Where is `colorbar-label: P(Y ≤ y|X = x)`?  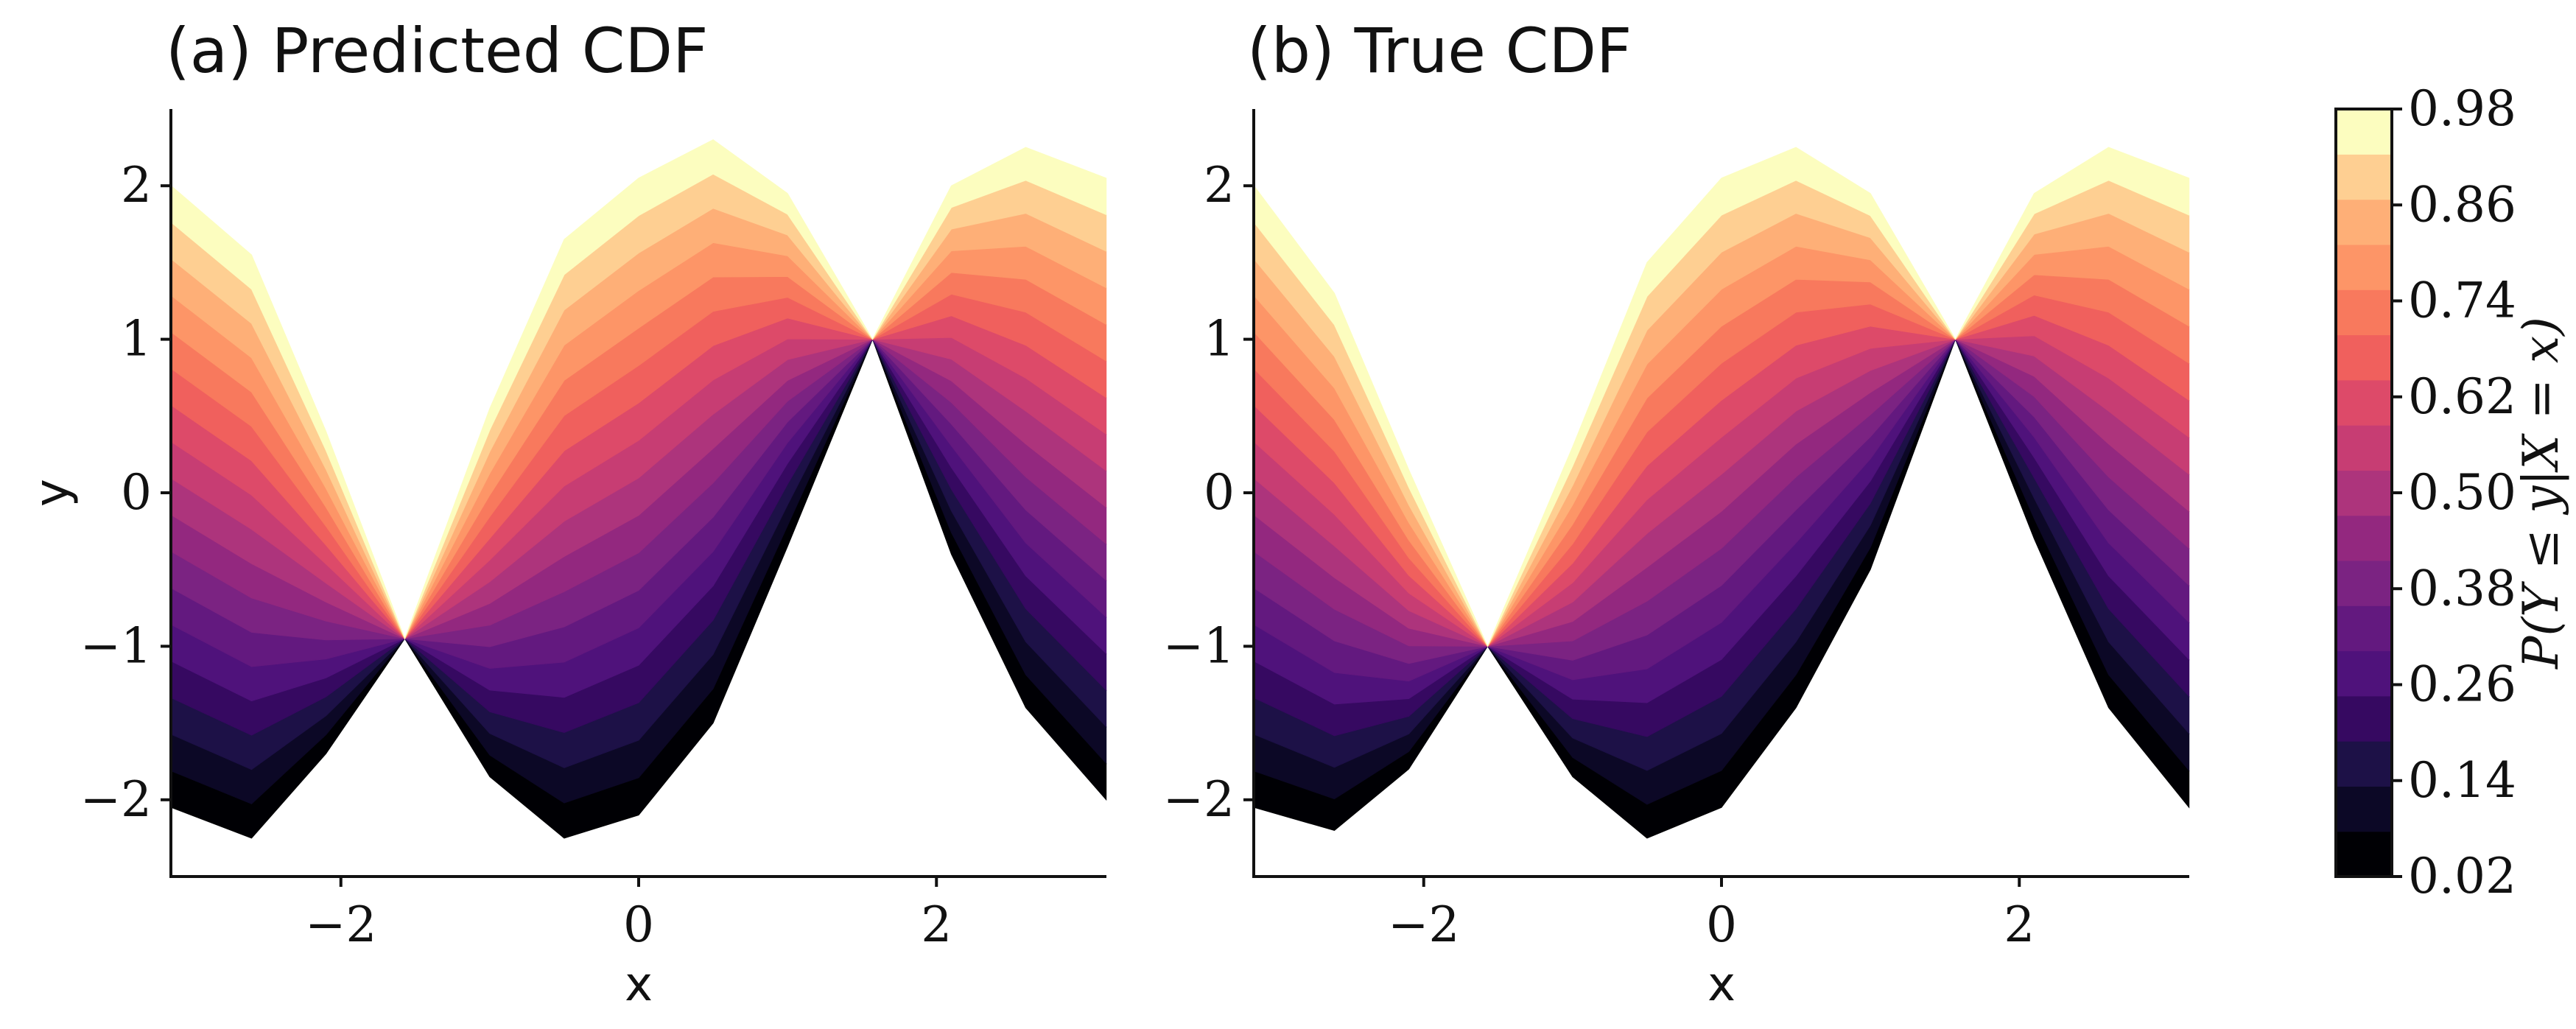 colorbar-label: P(Y ≤ y|X = x) is located at coordinates (2541, 493).